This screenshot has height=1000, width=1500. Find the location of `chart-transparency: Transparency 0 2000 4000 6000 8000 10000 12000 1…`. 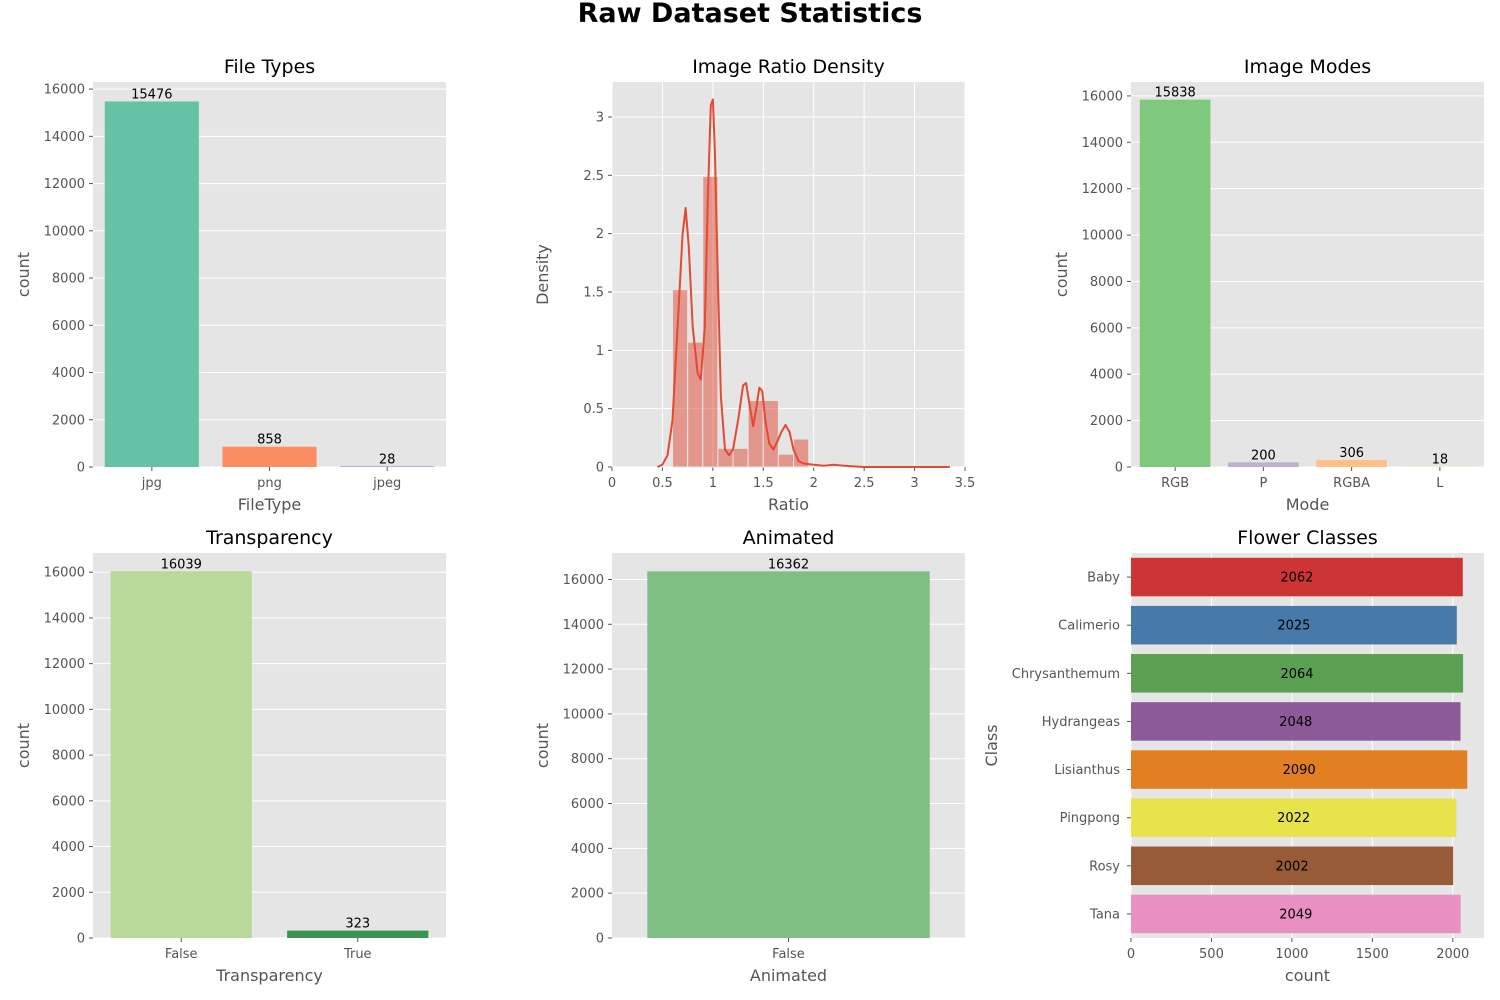

chart-transparency: Transparency 0 2000 4000 6000 8000 10000 12000 1… is located at coordinates (230, 756).